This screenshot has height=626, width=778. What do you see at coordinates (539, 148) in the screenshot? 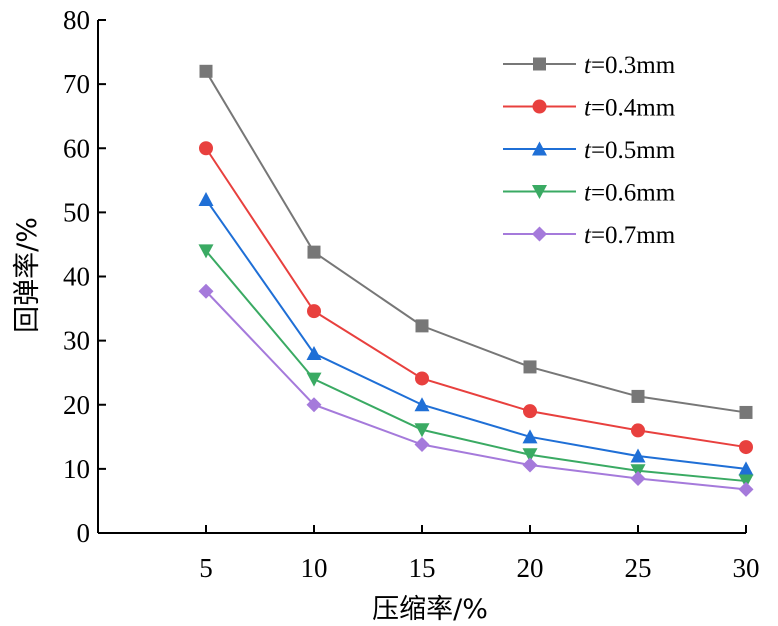
I see `legend-marker-t=0.5mm` at bounding box center [539, 148].